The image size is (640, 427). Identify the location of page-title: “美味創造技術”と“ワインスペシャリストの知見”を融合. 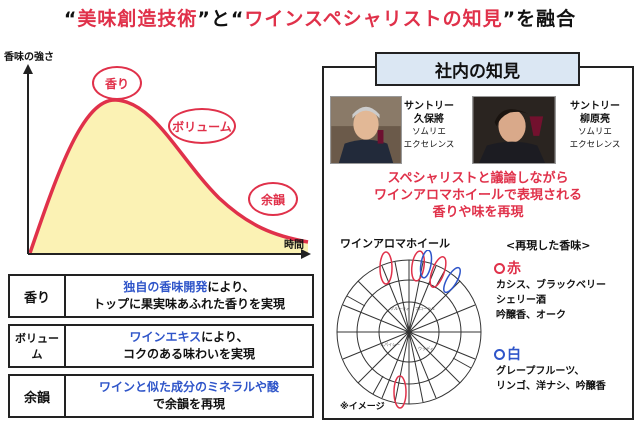
(320, 17).